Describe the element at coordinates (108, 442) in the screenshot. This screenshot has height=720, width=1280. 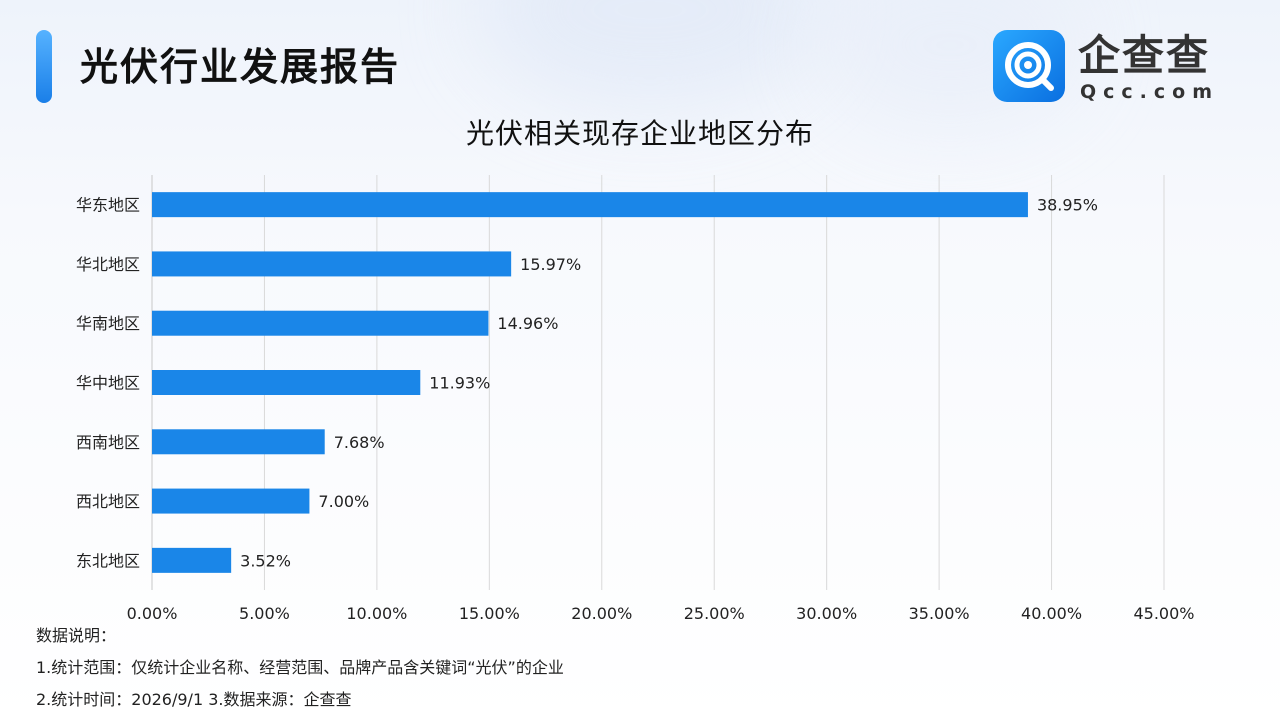
I see `category-label: 西南地区` at that location.